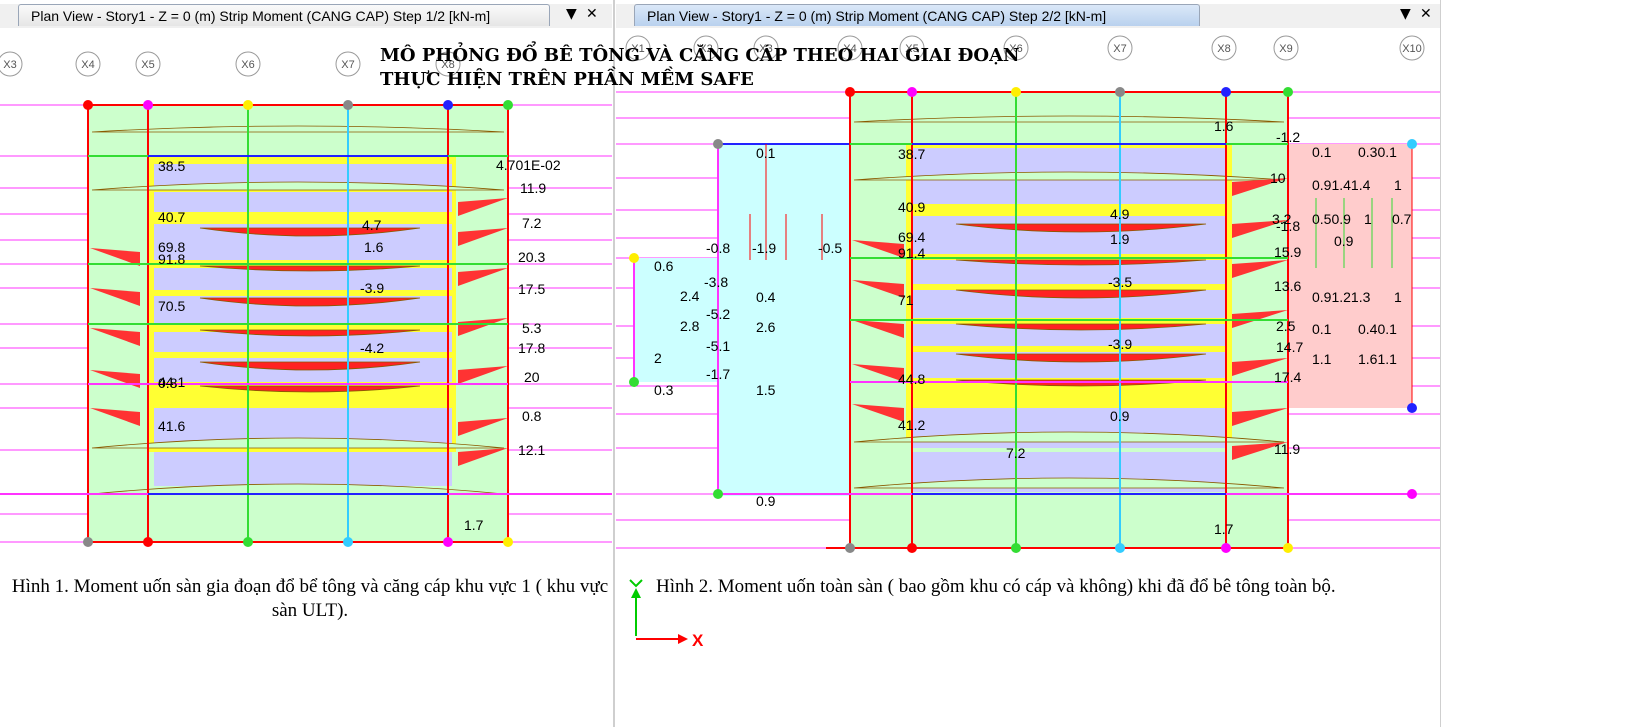  What do you see at coordinates (347, 65) in the screenshot?
I see `grid-bubble-x7-label: X7` at bounding box center [347, 65].